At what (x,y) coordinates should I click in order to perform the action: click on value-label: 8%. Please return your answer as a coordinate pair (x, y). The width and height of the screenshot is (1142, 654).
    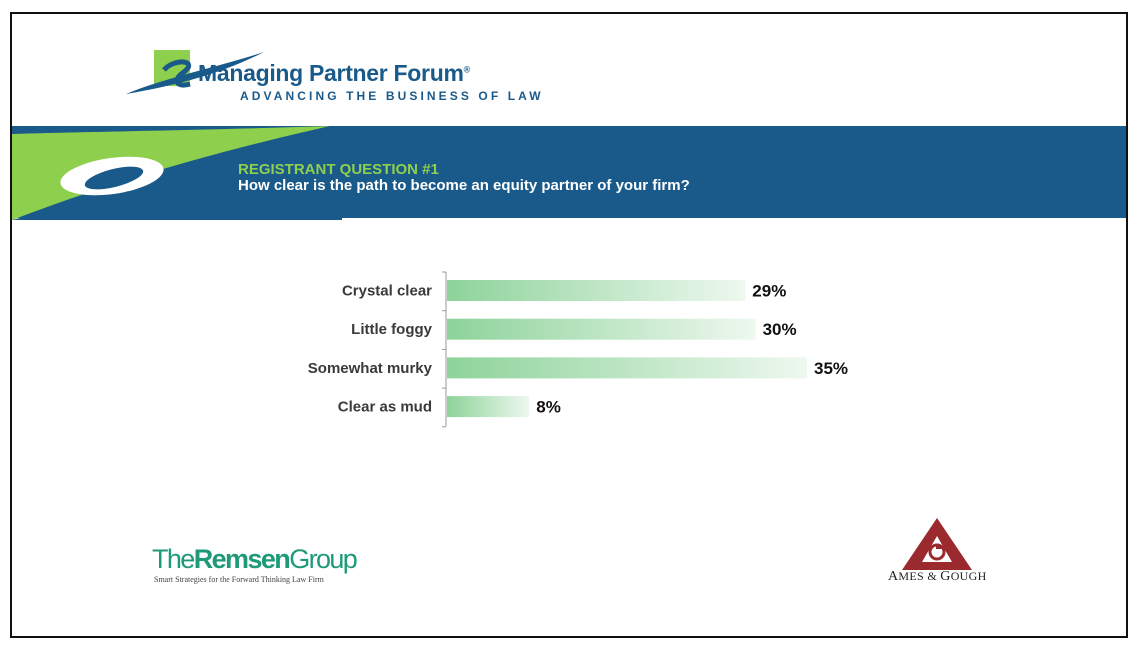
    Looking at the image, I should click on (548, 407).